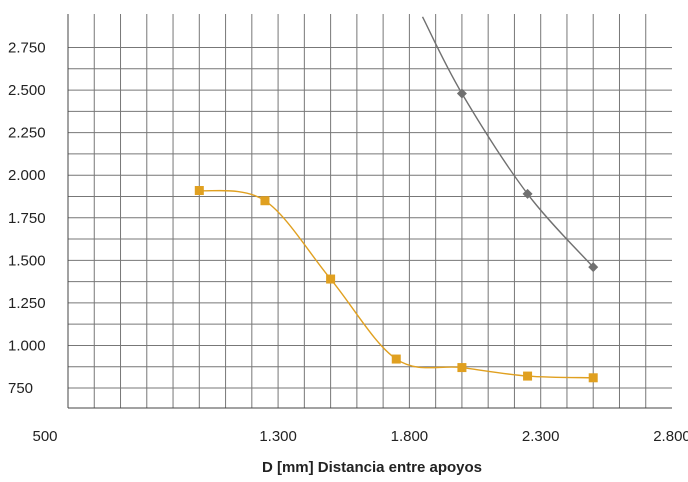 The width and height of the screenshot is (688, 482). Describe the element at coordinates (27, 260) in the screenshot. I see `y-tick-label: 1.500` at that location.